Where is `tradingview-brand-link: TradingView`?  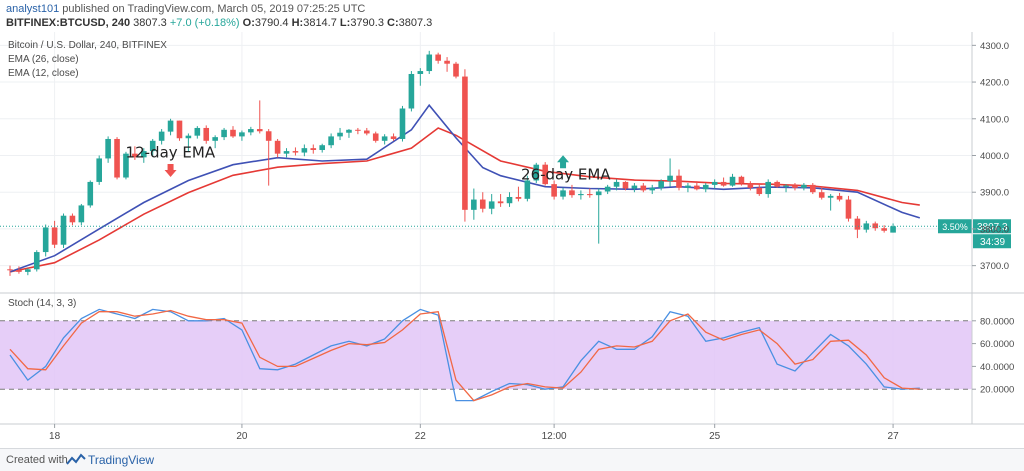 tradingview-brand-link: TradingView is located at coordinates (121, 460).